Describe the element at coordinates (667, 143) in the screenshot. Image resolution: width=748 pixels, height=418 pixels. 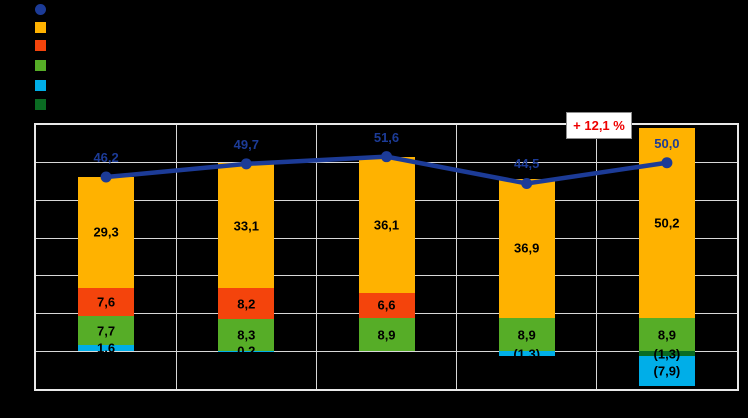
I see `line-value-label: 50,0` at that location.